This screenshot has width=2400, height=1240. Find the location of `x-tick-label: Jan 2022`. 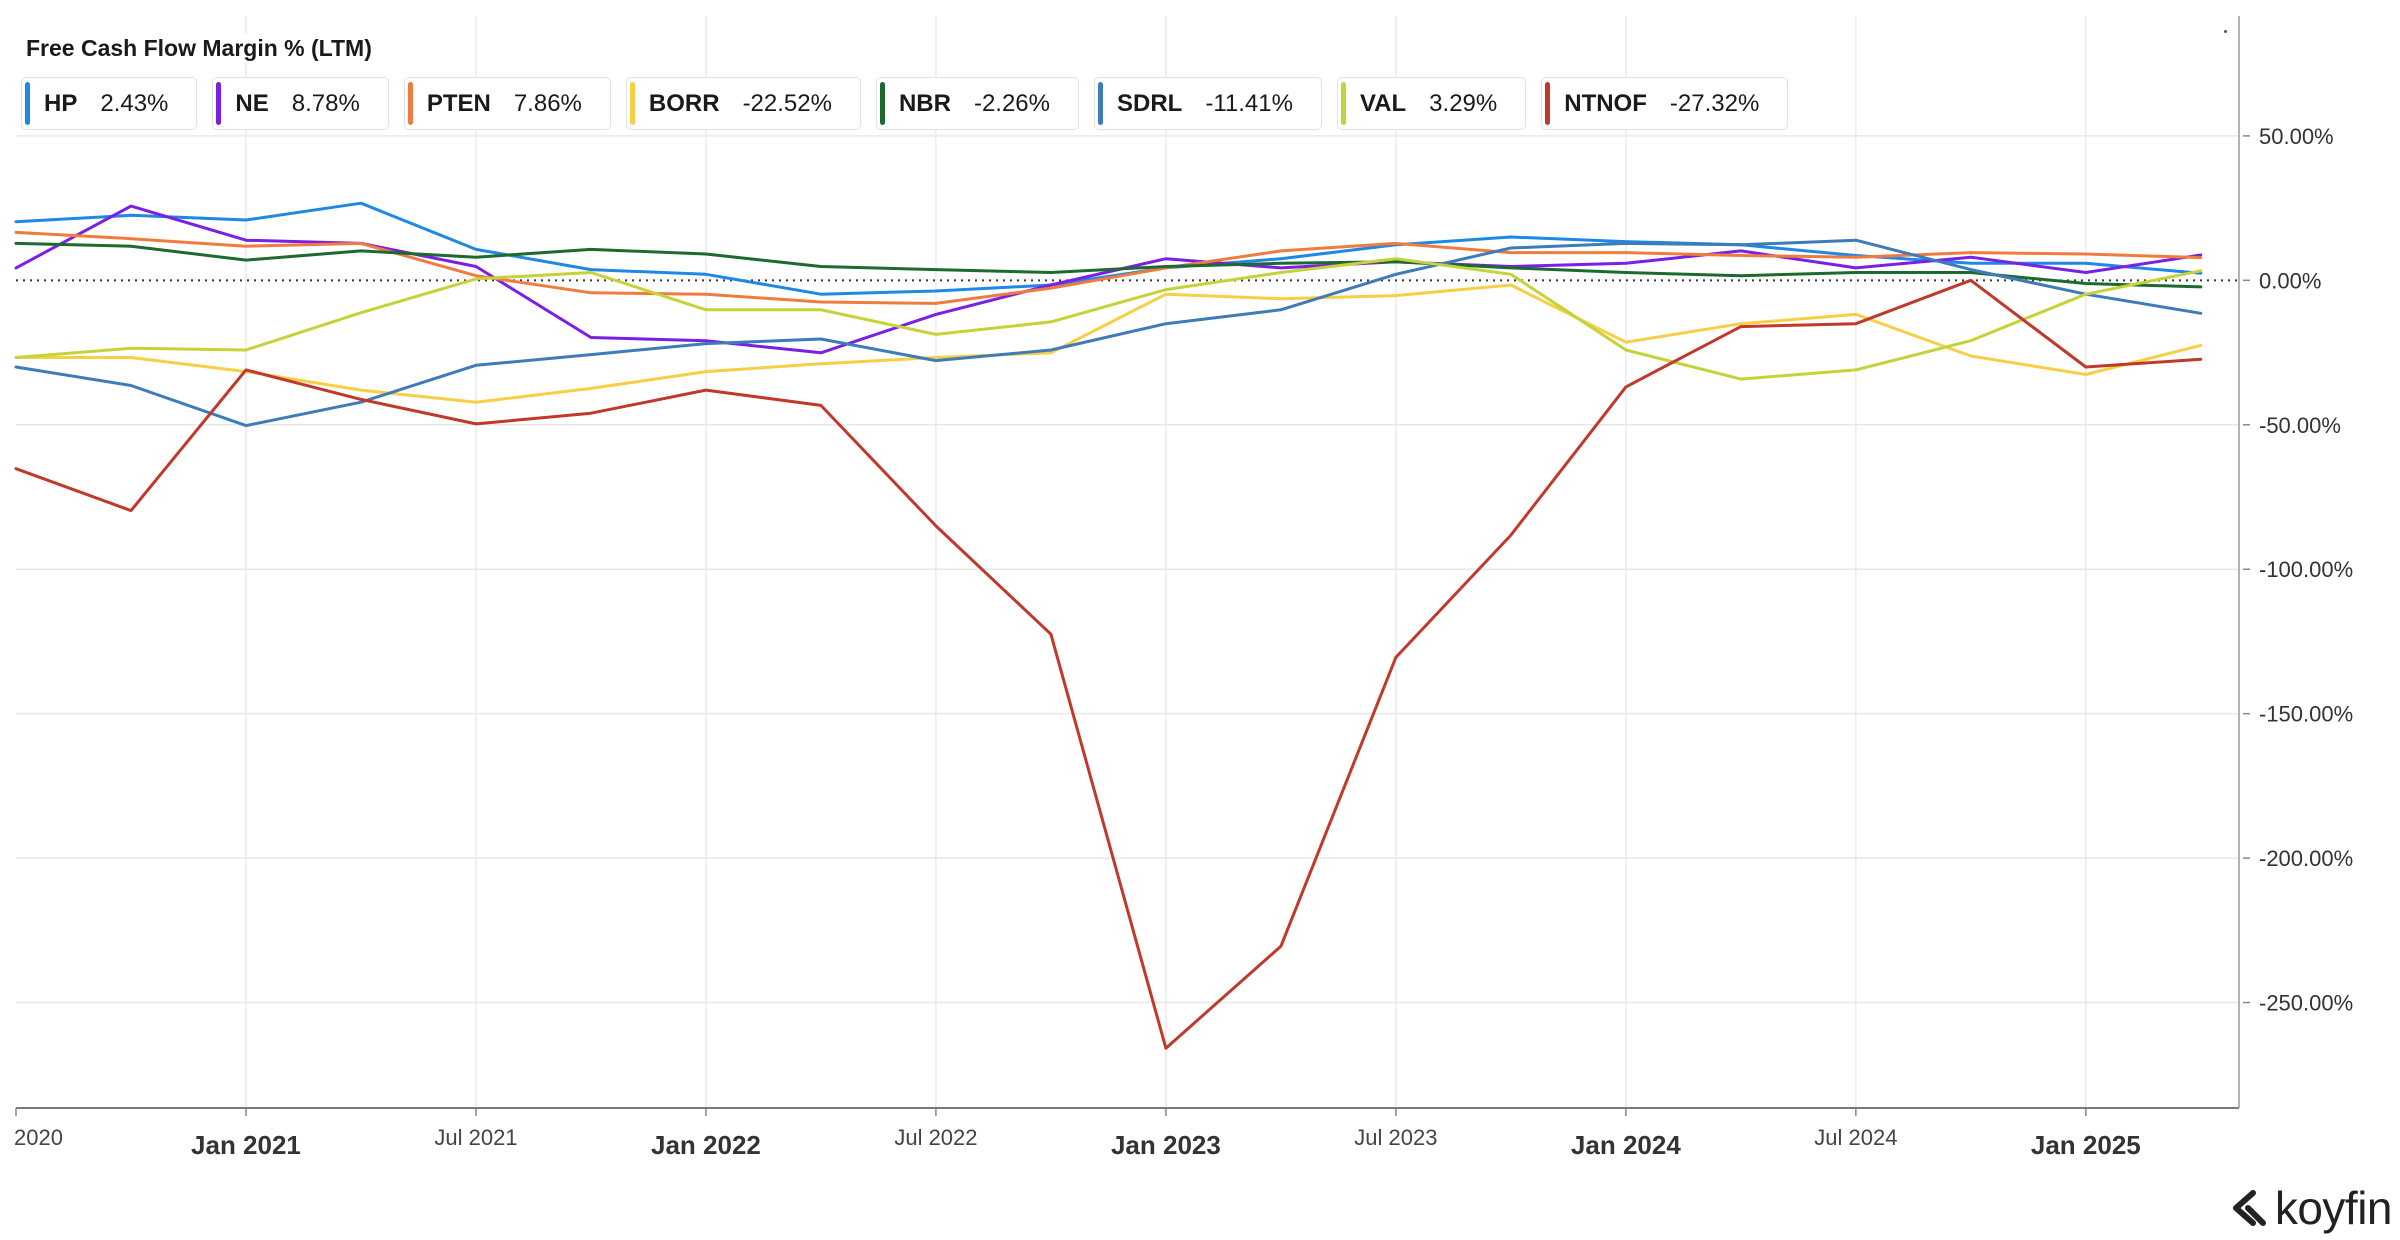

x-tick-label: Jan 2022 is located at coordinates (706, 1145).